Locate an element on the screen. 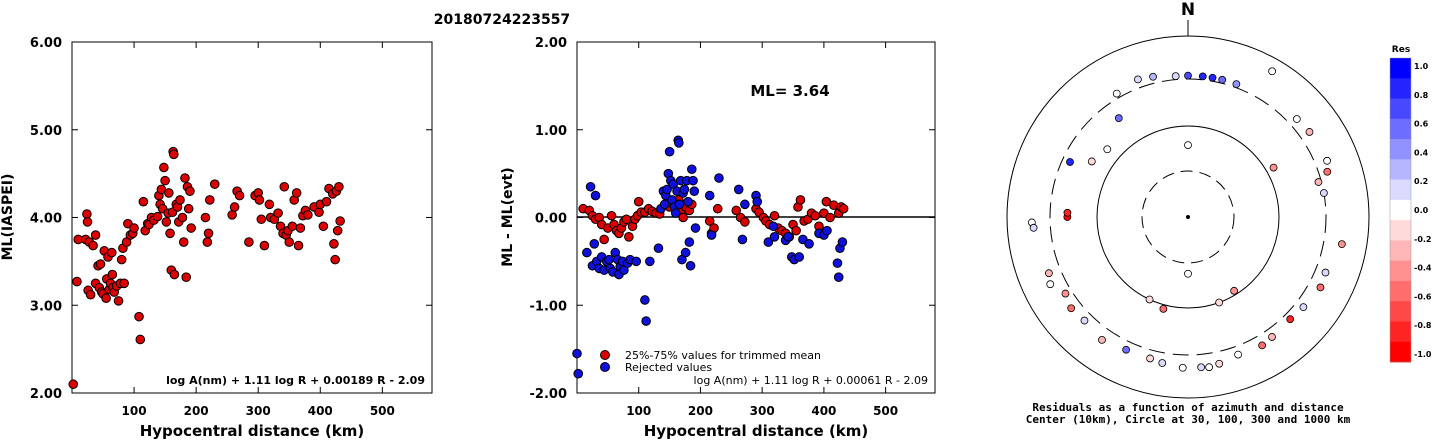  colorbar-tick-label: 0.4 is located at coordinates (1421, 152).